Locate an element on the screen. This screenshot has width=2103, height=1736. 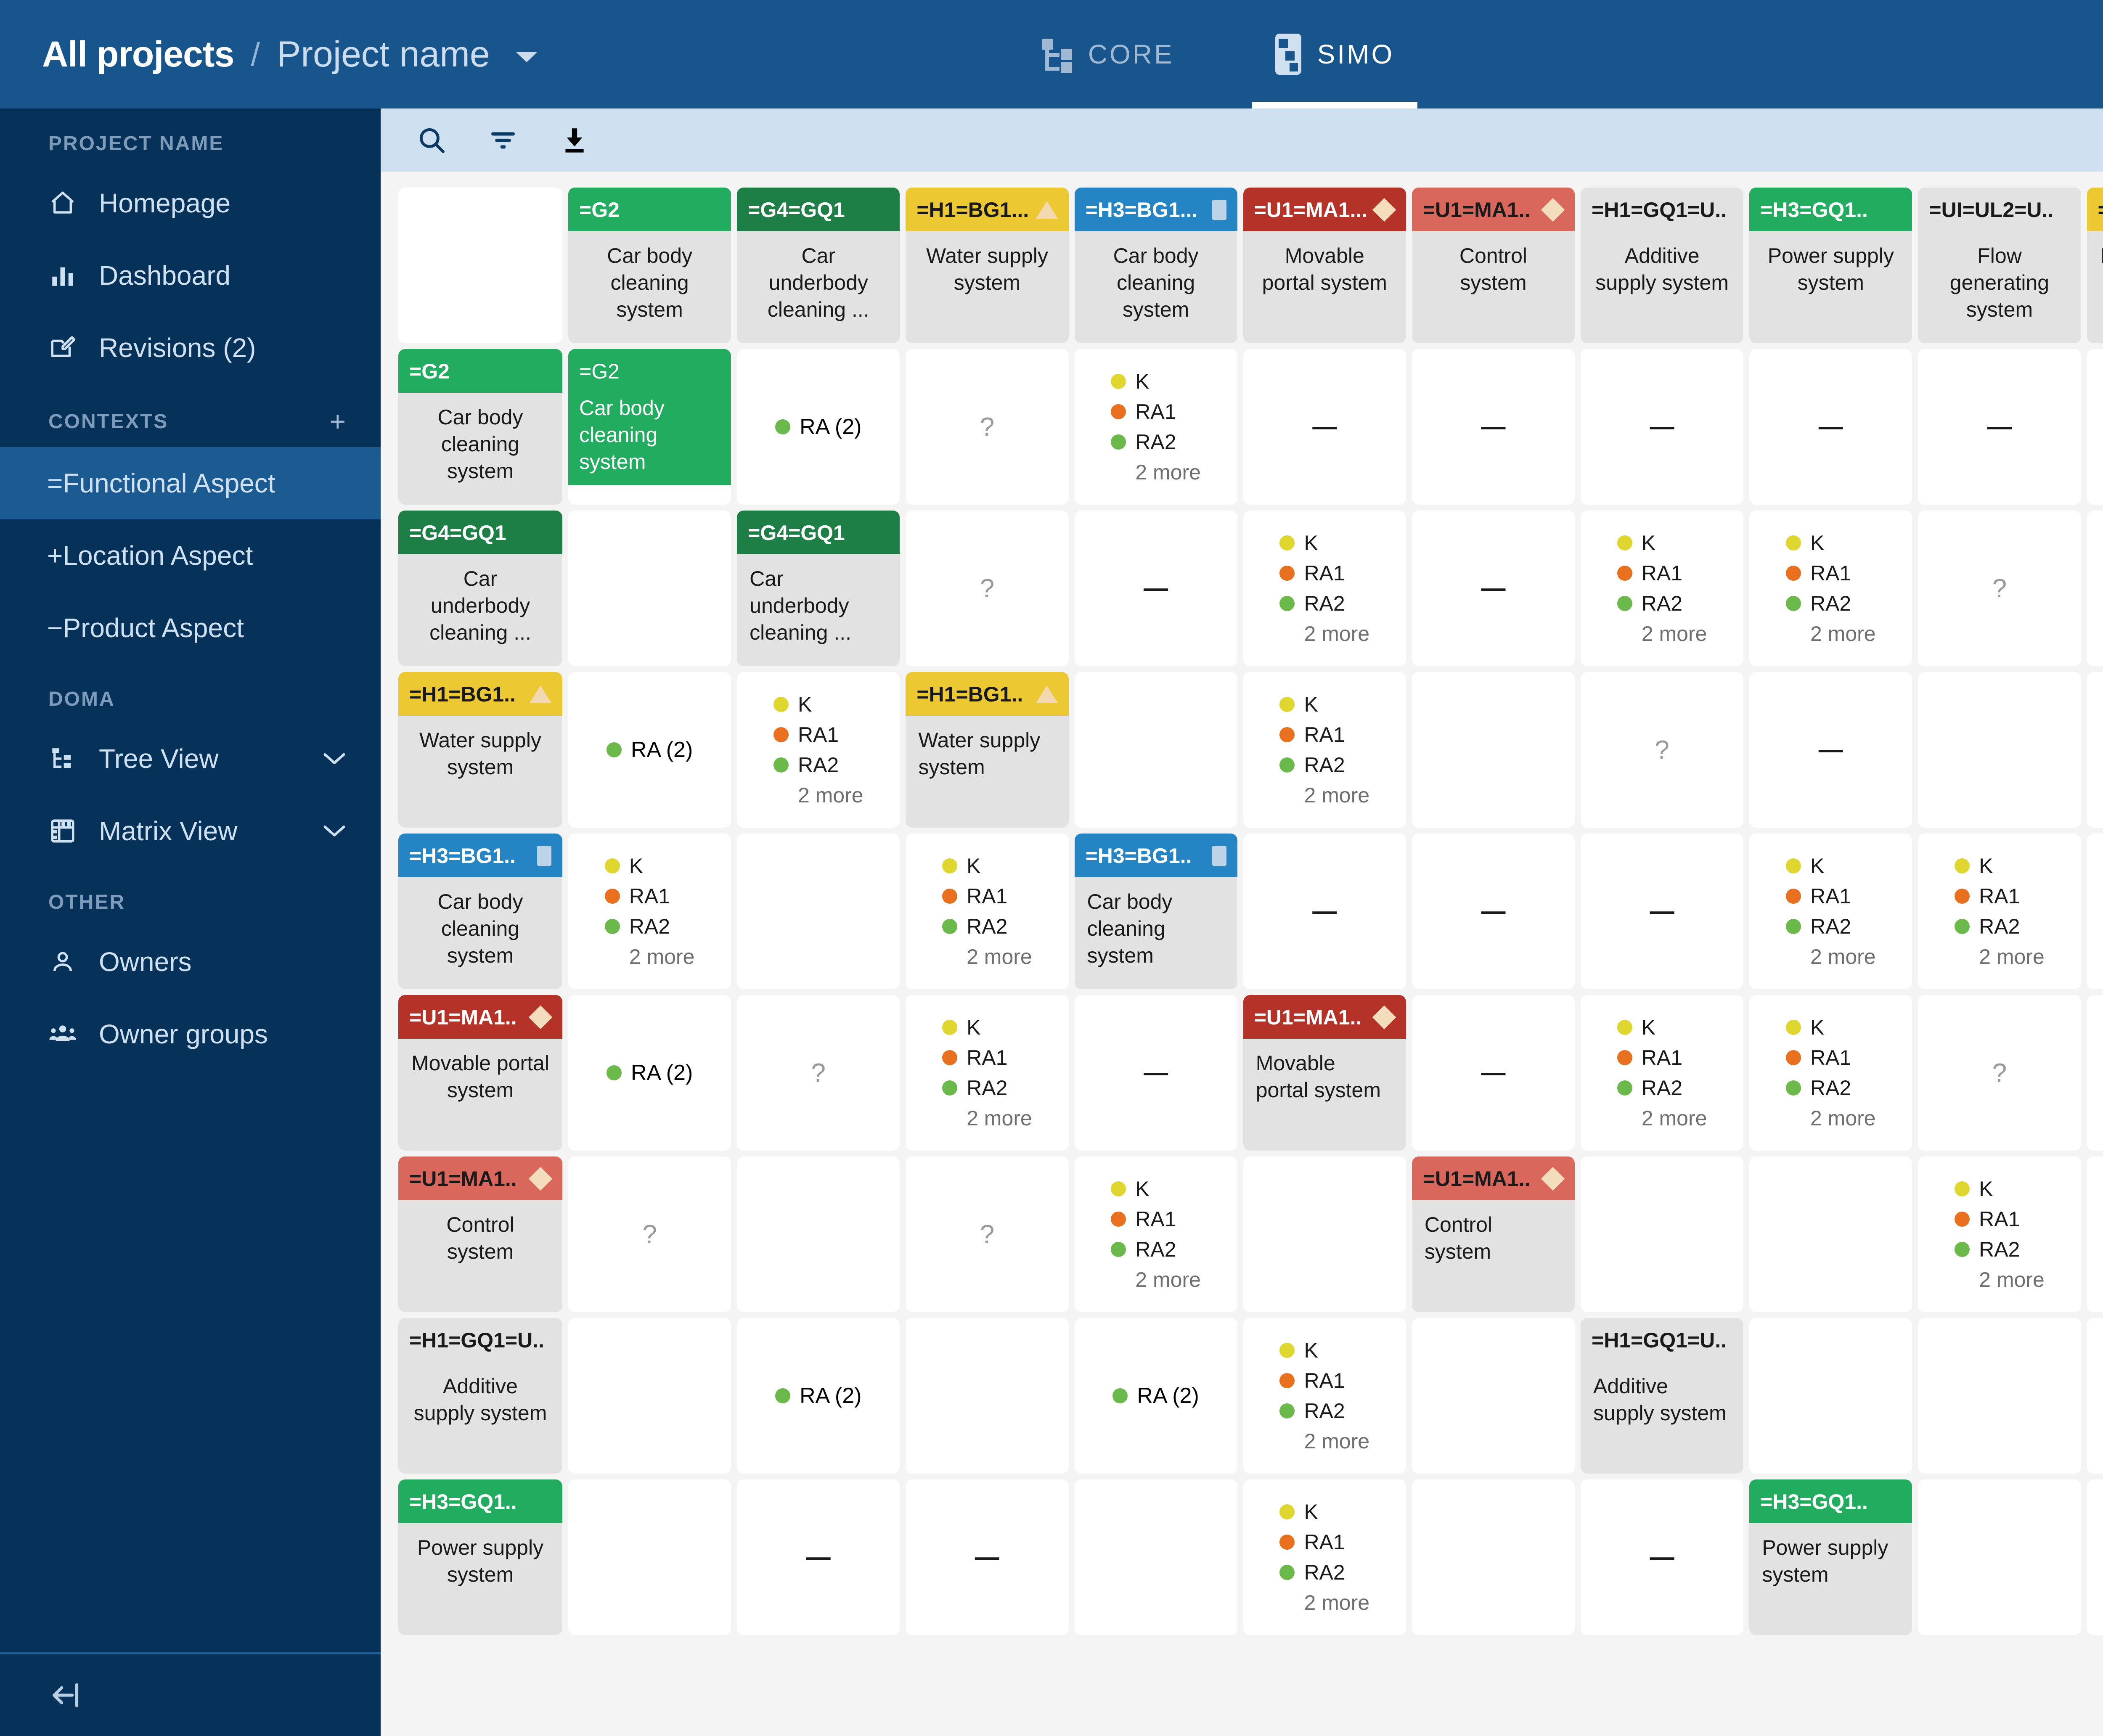
matrix-cell-0-5: — is located at coordinates (1493, 427).